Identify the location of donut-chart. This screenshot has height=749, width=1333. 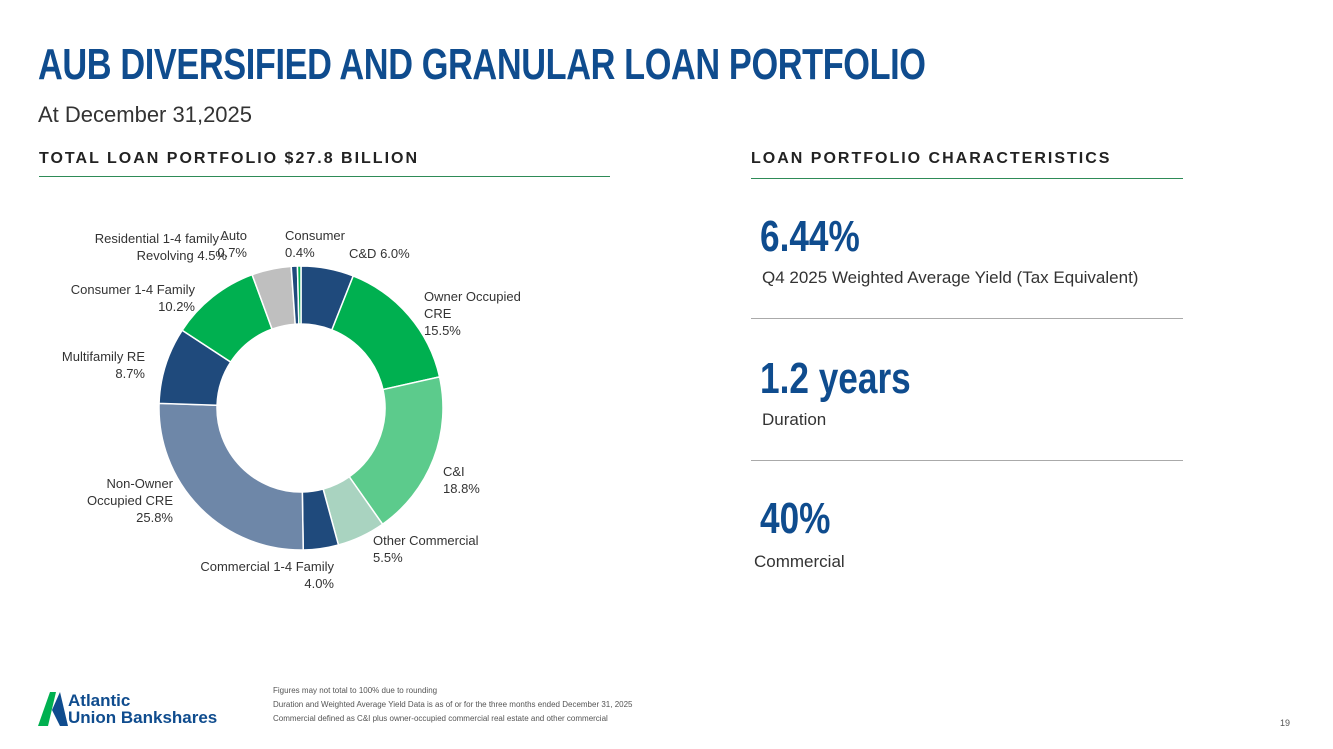
(301, 408).